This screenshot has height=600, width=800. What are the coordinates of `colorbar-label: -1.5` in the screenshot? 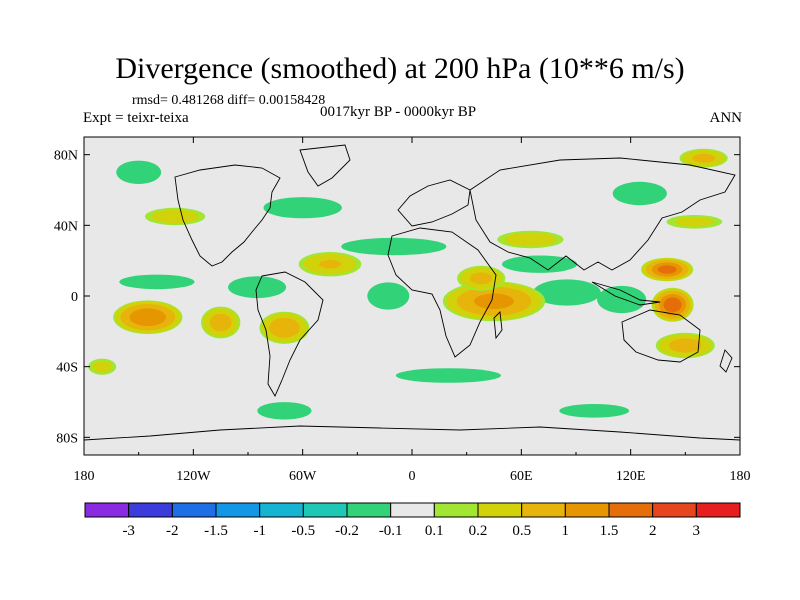 It's located at (216, 531).